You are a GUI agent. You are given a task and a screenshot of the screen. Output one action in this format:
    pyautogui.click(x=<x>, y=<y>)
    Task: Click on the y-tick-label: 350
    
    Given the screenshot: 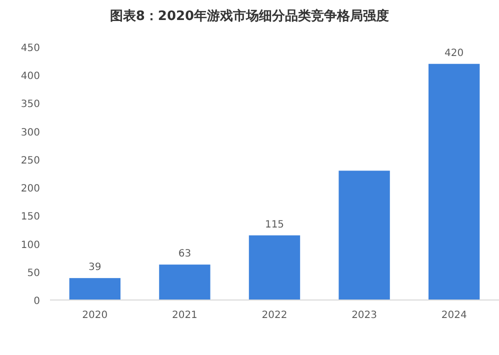 What is the action you would take?
    pyautogui.click(x=30, y=104)
    